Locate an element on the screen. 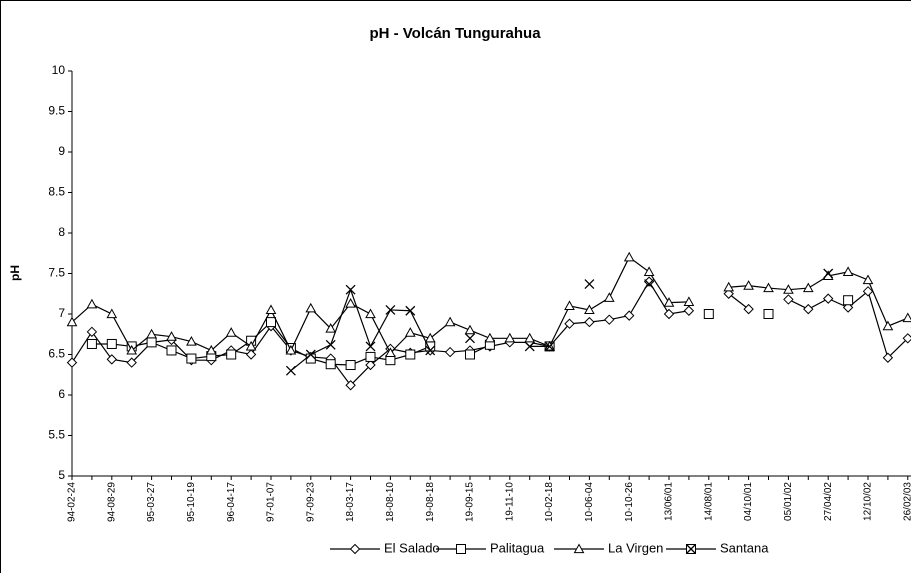  y-tick-label: 6 is located at coordinates (61, 394).